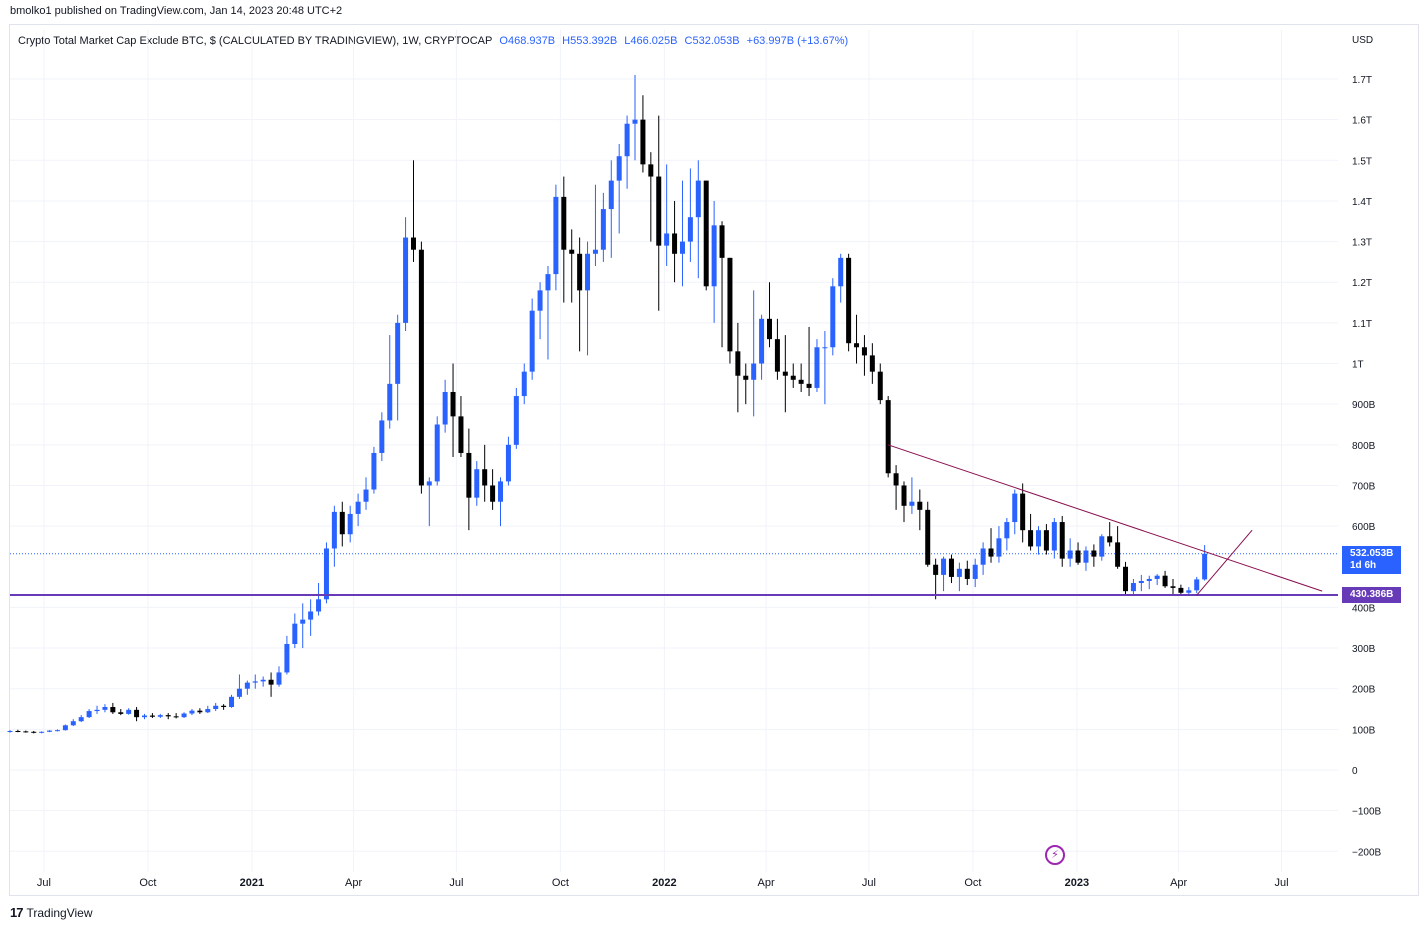  Describe the element at coordinates (353, 883) in the screenshot. I see `x-tick-label: Apr` at that location.